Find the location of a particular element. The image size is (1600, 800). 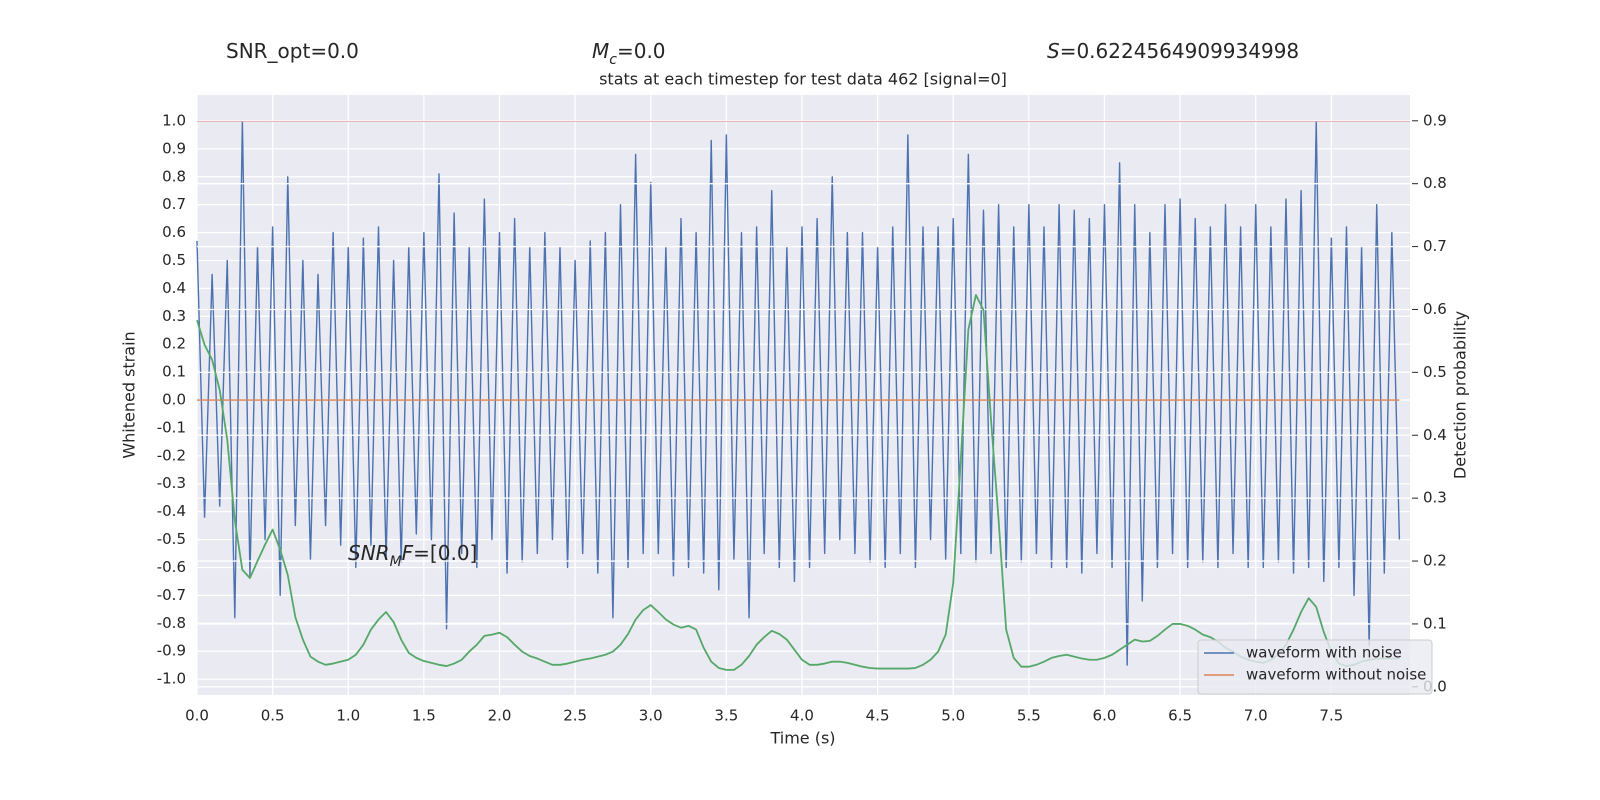

y2-tick-label: 0.6 is located at coordinates (1435, 309).